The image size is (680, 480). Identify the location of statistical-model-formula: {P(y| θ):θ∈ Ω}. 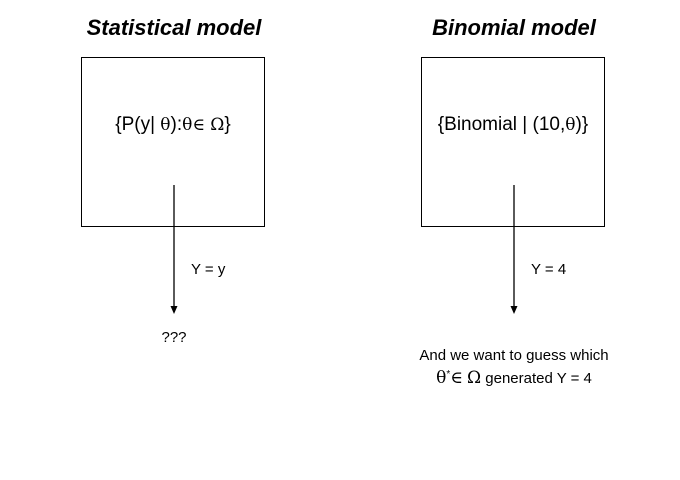
(173, 125).